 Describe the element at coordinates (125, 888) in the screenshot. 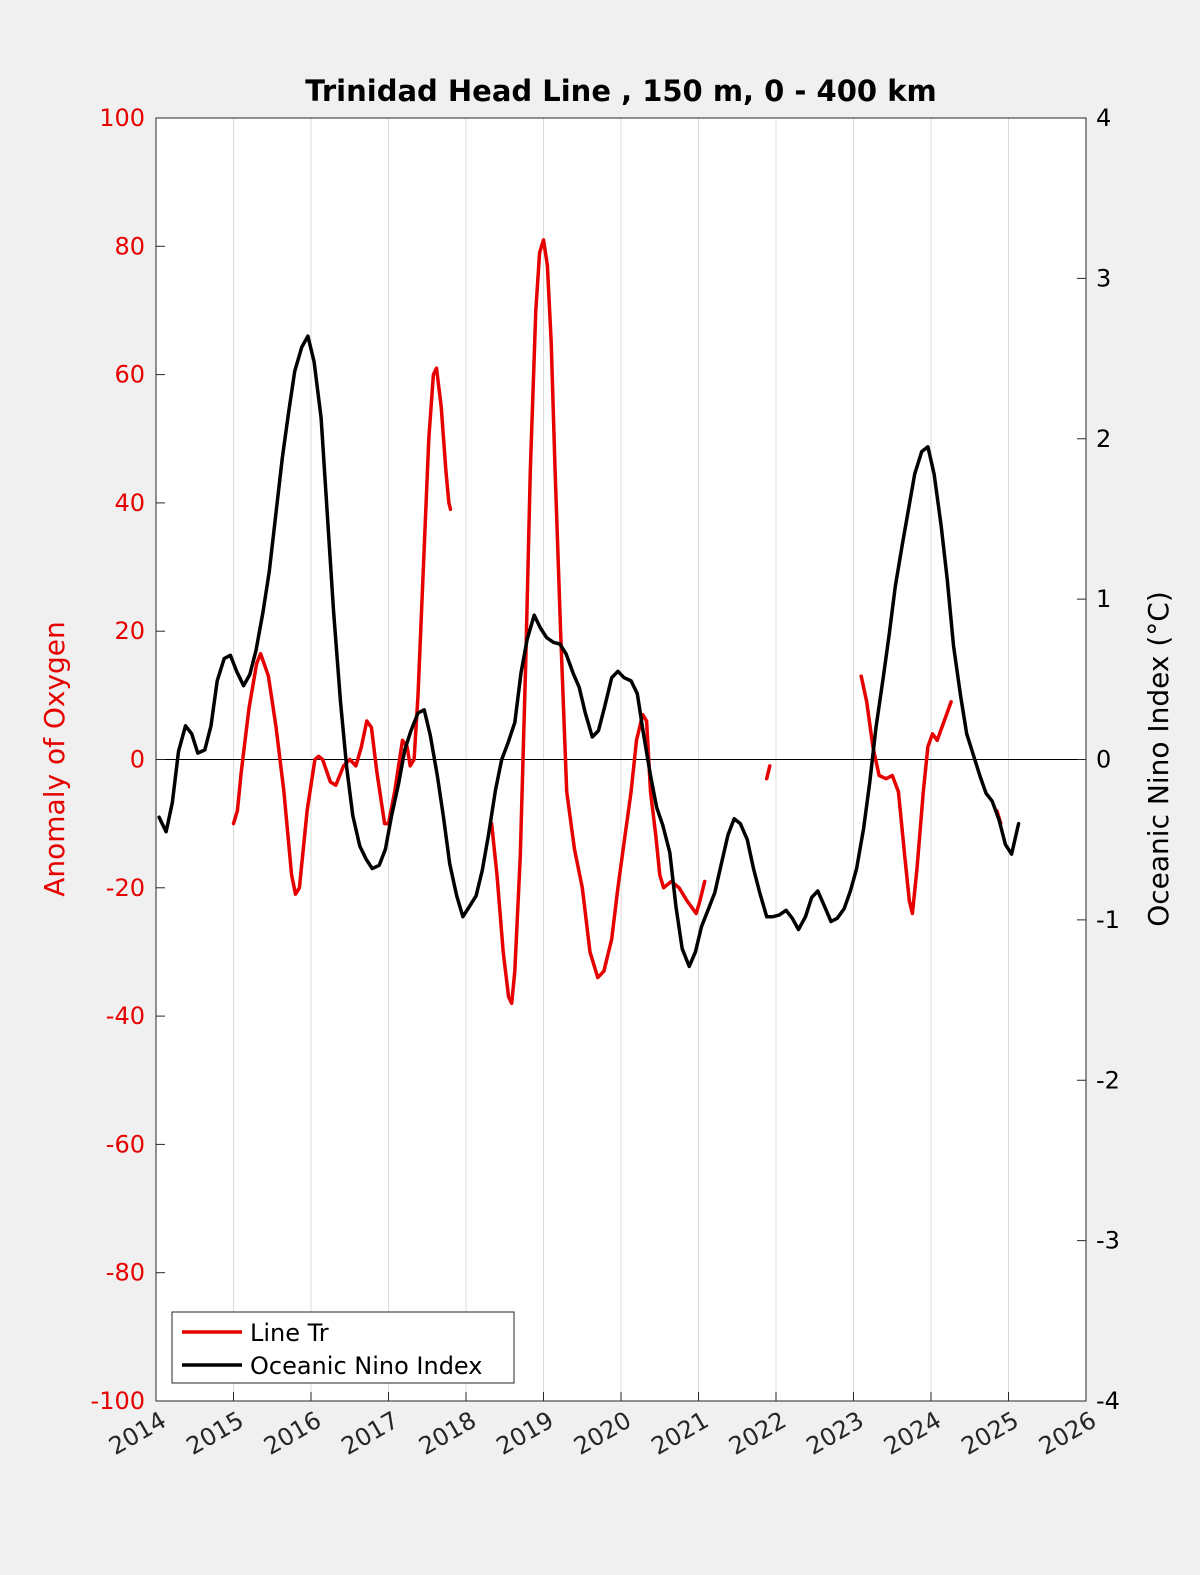

I see `y-tick-label-left: -20` at that location.